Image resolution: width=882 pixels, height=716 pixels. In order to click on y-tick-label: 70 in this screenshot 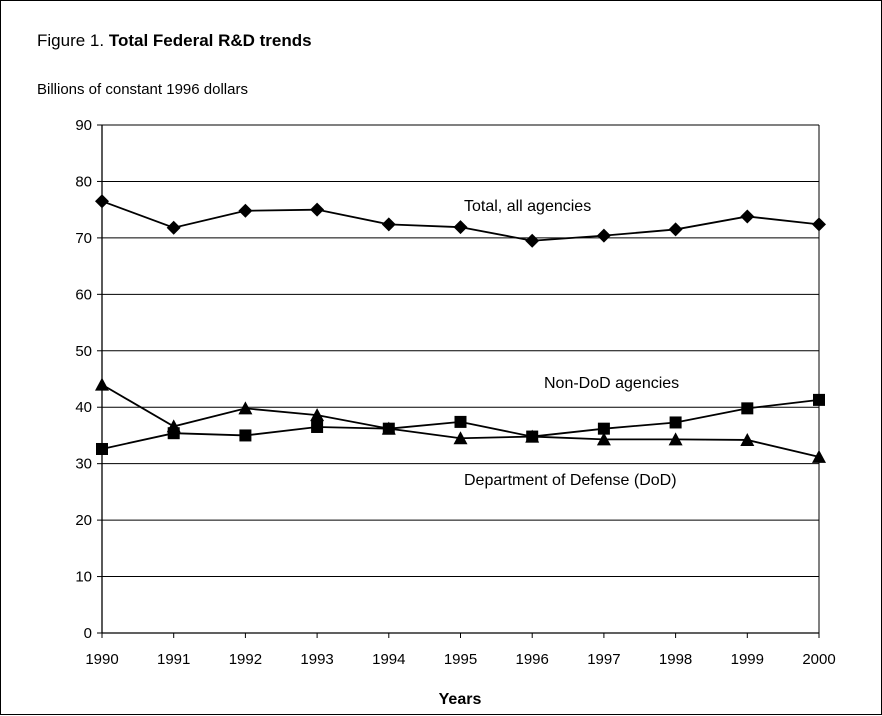, I will do `click(83, 238)`.